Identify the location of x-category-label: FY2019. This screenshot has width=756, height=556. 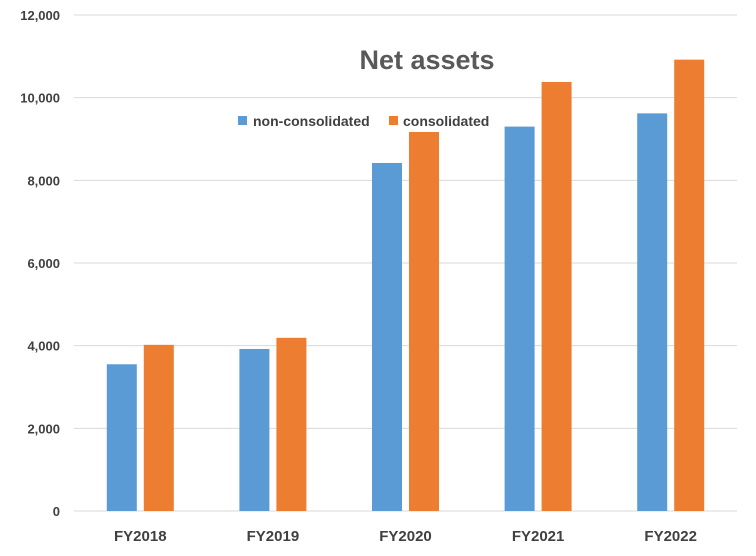
(273, 536).